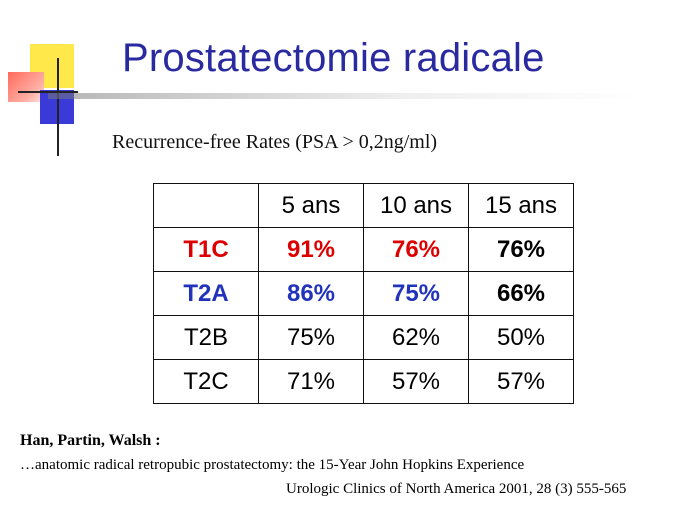  Describe the element at coordinates (311, 293) in the screenshot. I see `cell-t2a-5: 86%` at that location.